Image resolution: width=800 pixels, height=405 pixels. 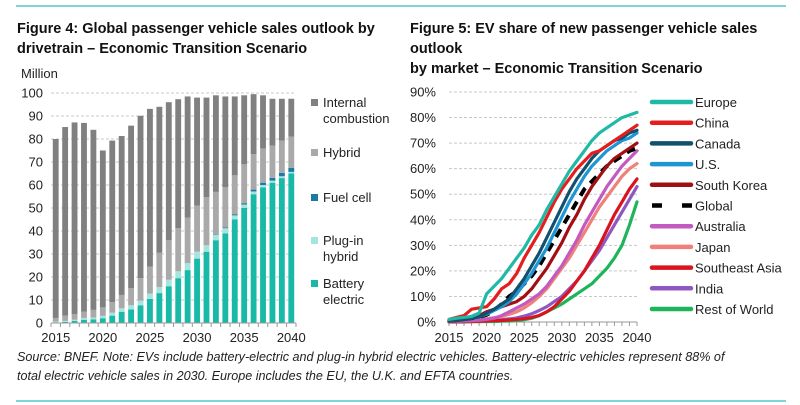 I want to click on legend-label: India, so click(x=709, y=288).